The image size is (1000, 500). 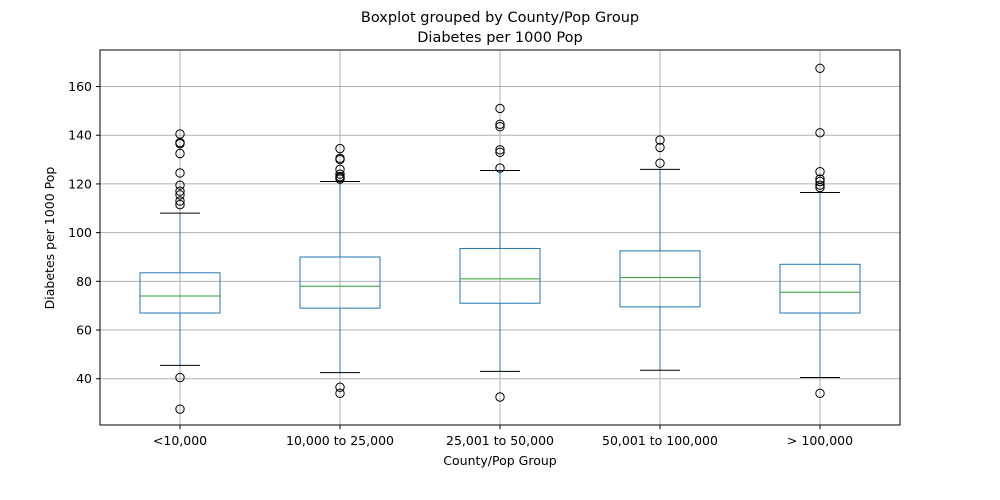 What do you see at coordinates (84, 378) in the screenshot?
I see `y-tick-label: 40` at bounding box center [84, 378].